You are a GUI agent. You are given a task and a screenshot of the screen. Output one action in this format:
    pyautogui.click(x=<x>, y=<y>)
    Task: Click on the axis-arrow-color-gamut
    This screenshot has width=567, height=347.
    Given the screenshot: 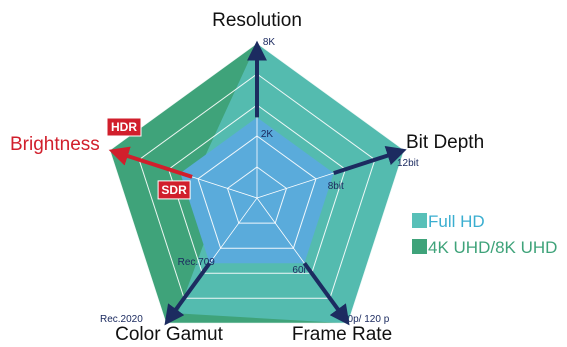 What is the action you would take?
    pyautogui.click(x=188, y=294)
    